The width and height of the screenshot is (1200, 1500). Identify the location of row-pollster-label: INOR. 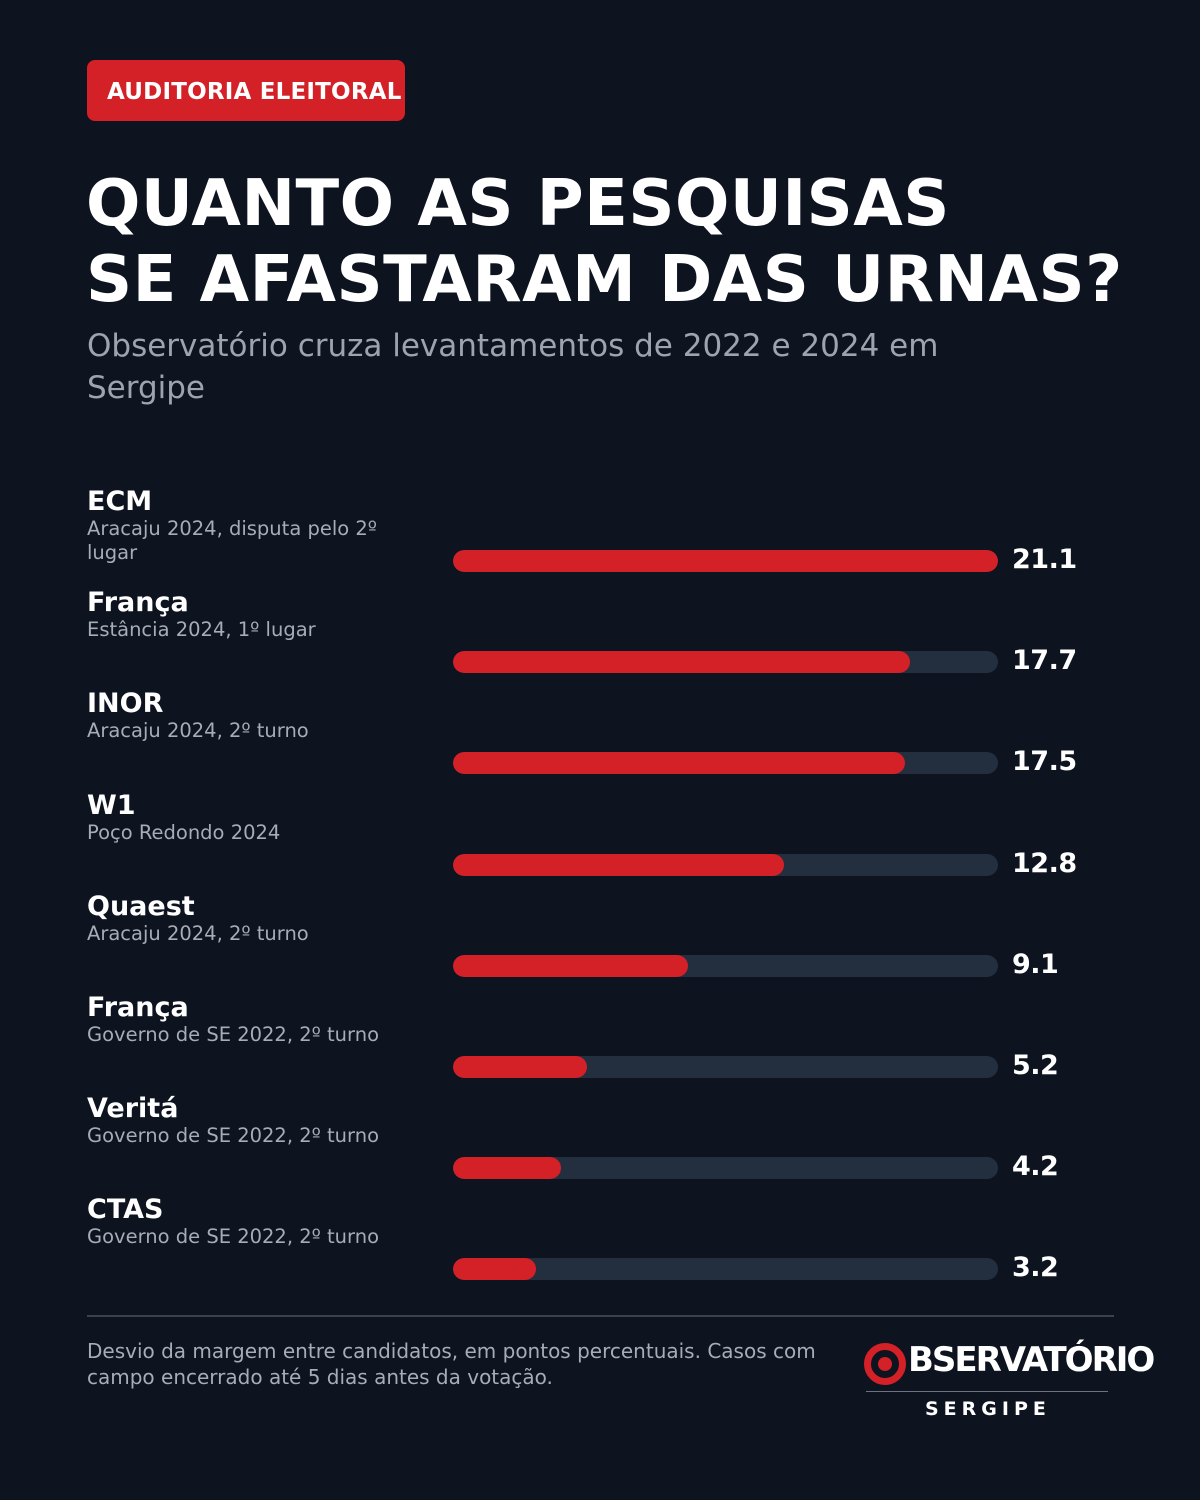
(125, 704).